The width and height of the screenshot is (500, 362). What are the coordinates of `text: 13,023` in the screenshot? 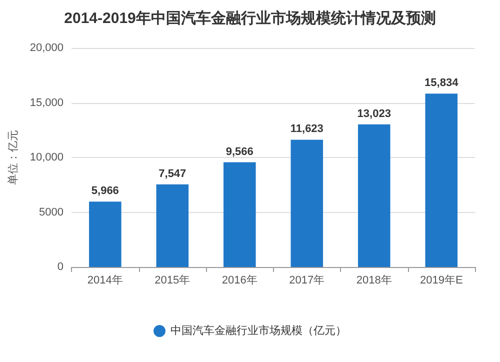 It's located at (374, 114).